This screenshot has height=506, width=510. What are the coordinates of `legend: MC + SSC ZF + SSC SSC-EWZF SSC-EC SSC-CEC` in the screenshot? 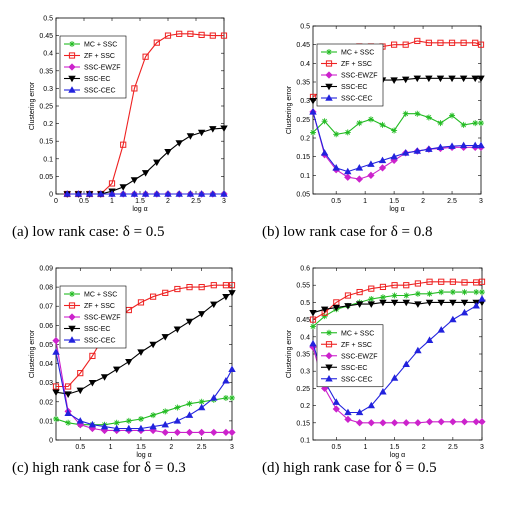 It's located at (93, 67).